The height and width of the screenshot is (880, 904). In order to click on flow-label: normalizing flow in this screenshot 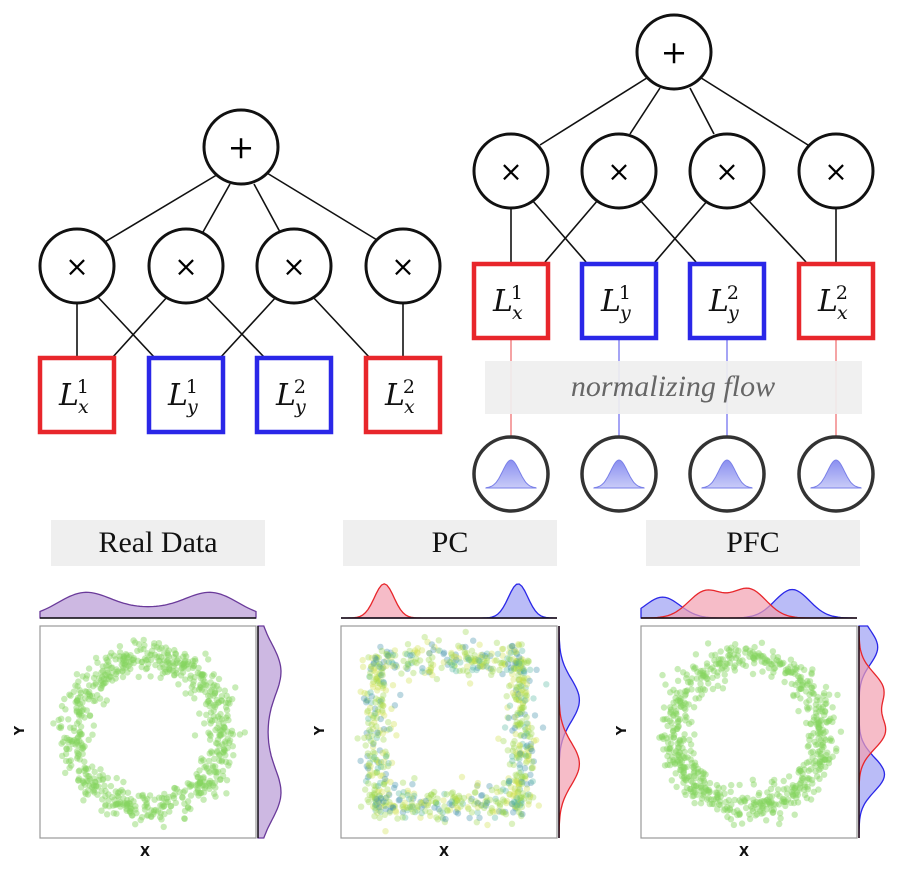, I will do `click(673, 386)`.